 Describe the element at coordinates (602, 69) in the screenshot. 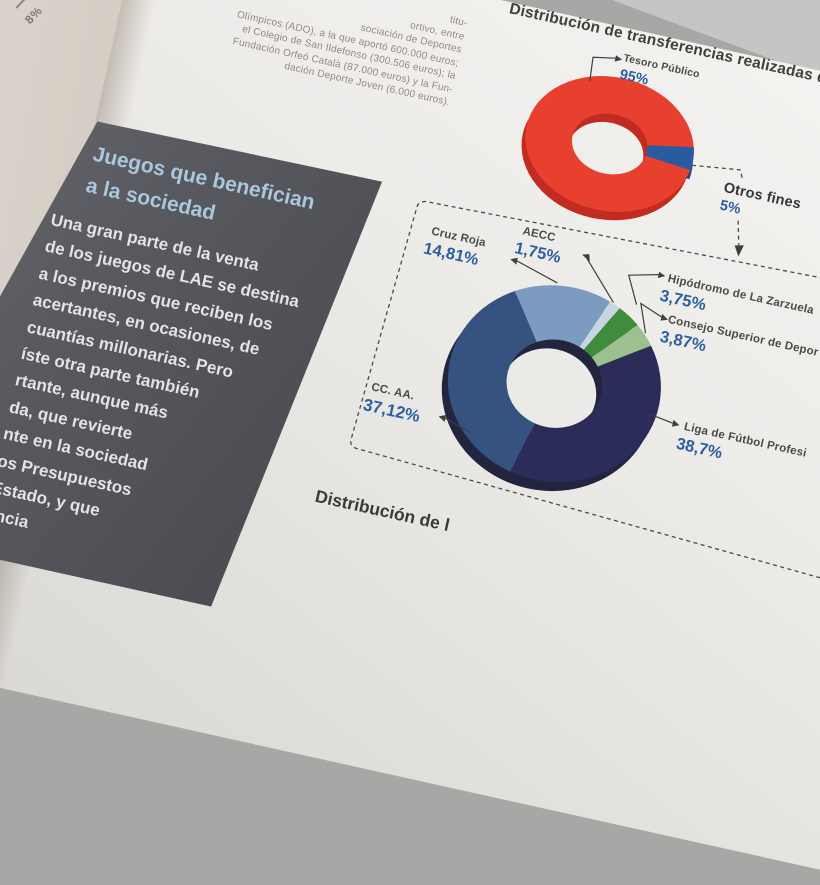

I see `connector-tesoro` at that location.